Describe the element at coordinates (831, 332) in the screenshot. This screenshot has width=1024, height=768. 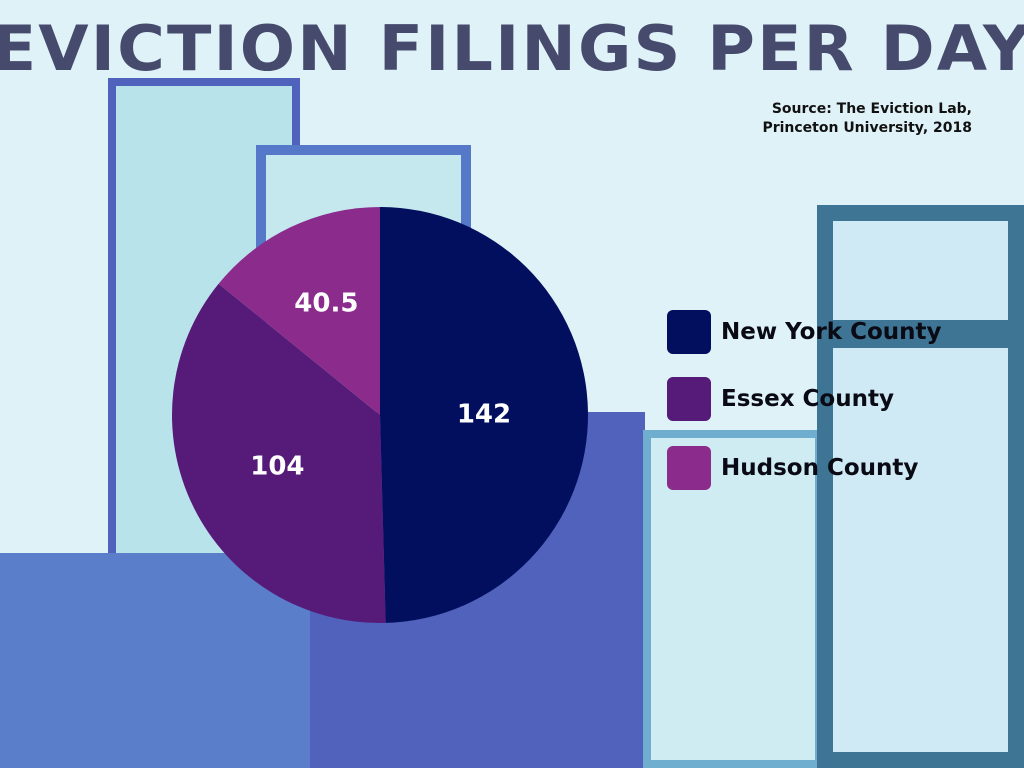
I see `legend-label: New York County` at that location.